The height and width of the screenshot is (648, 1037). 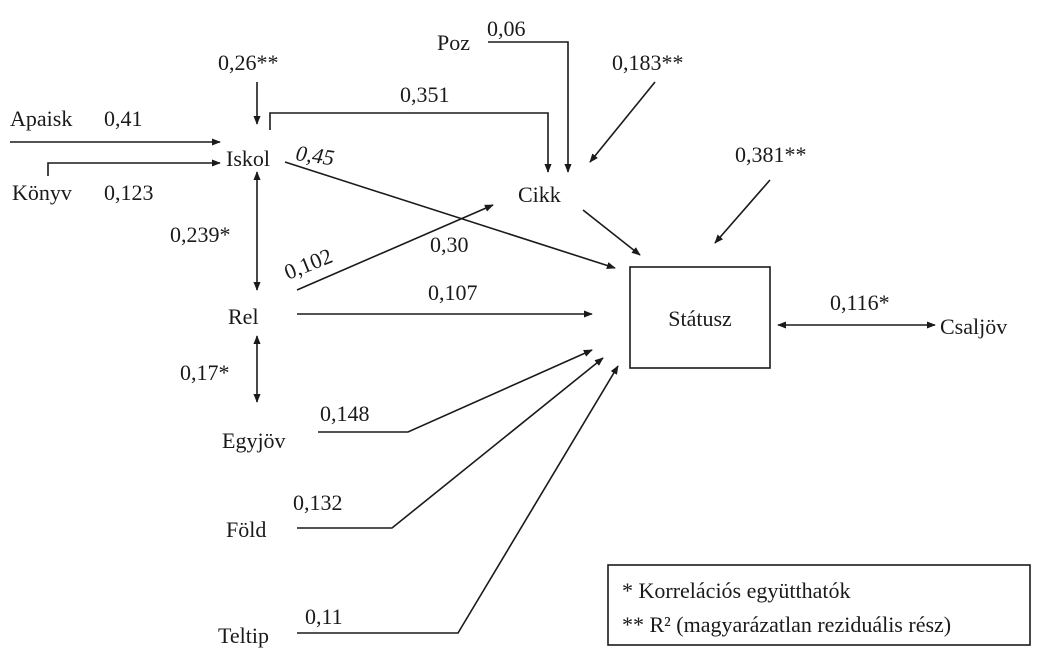 What do you see at coordinates (453, 292) in the screenshot?
I see `edge-label: 0,107` at bounding box center [453, 292].